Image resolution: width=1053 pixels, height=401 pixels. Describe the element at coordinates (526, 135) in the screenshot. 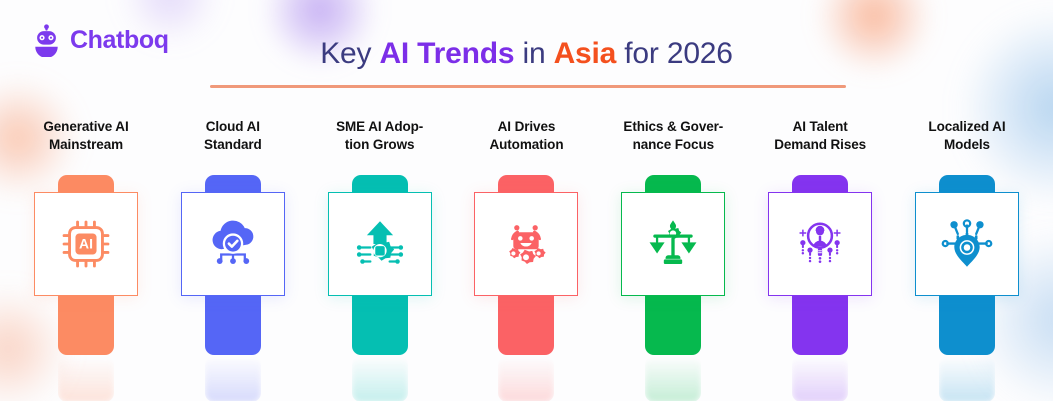

I see `trend-label: AI Drives Automation` at that location.